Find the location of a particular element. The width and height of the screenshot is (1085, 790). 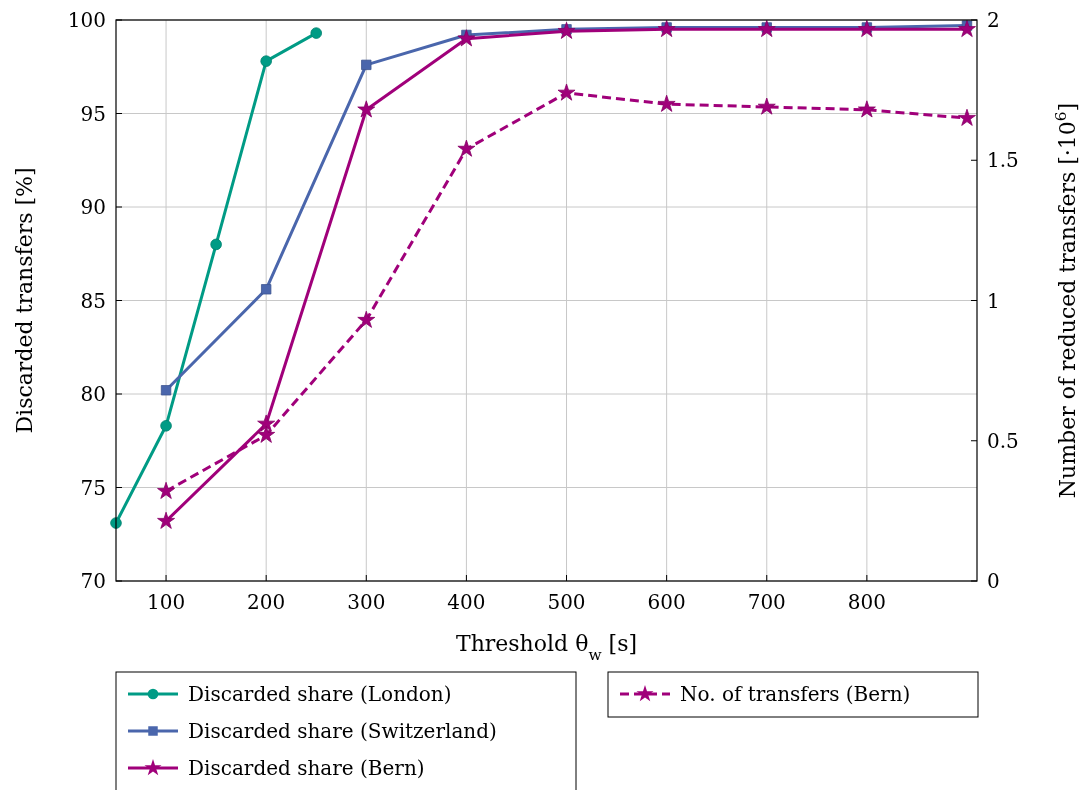

legend-label: Discarded share (London) is located at coordinates (320, 694).